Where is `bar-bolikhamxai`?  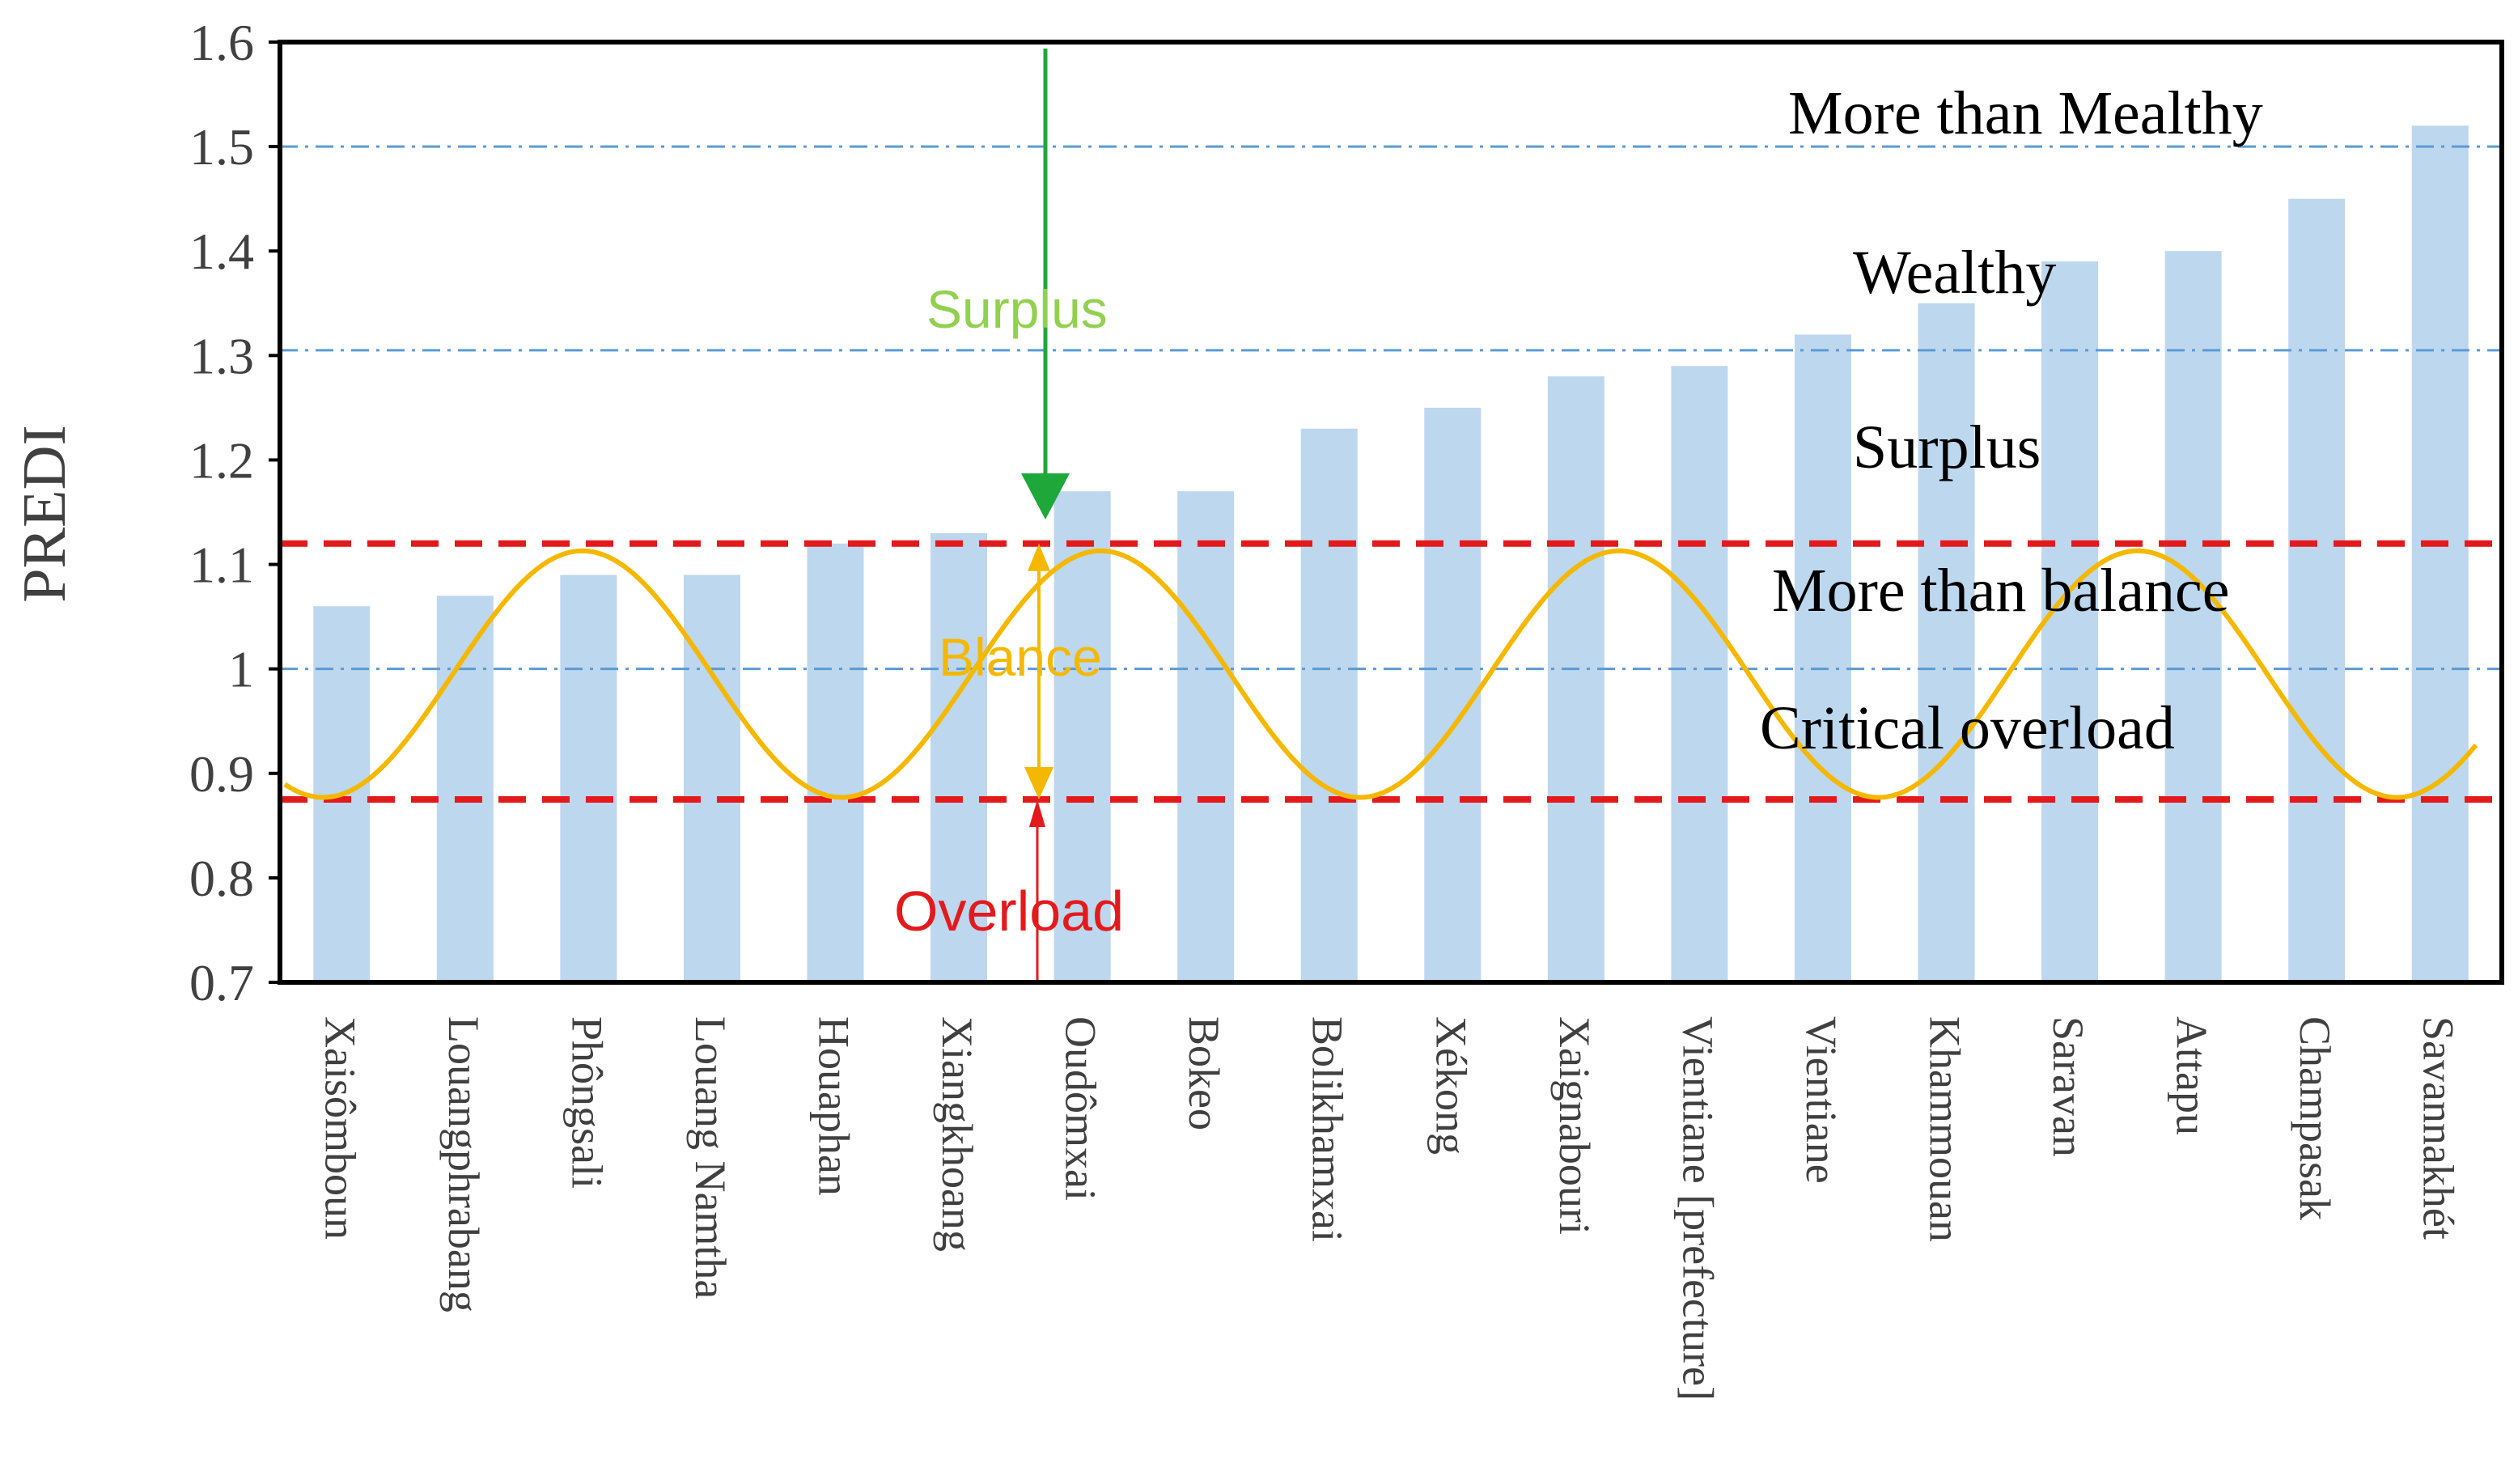 bar-bolikhamxai is located at coordinates (1329, 705).